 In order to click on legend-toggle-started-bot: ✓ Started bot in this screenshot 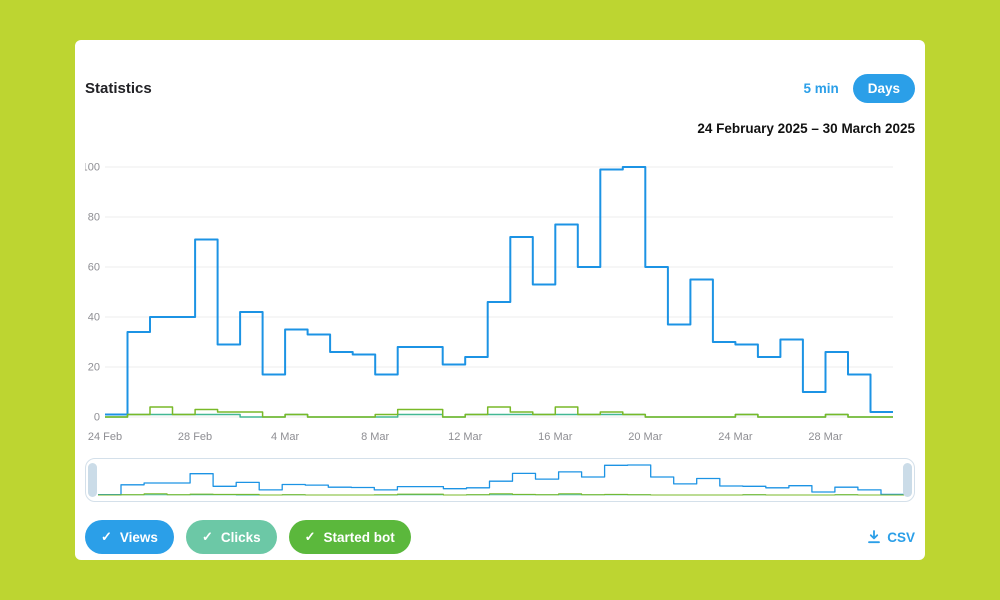, I will do `click(349, 537)`.